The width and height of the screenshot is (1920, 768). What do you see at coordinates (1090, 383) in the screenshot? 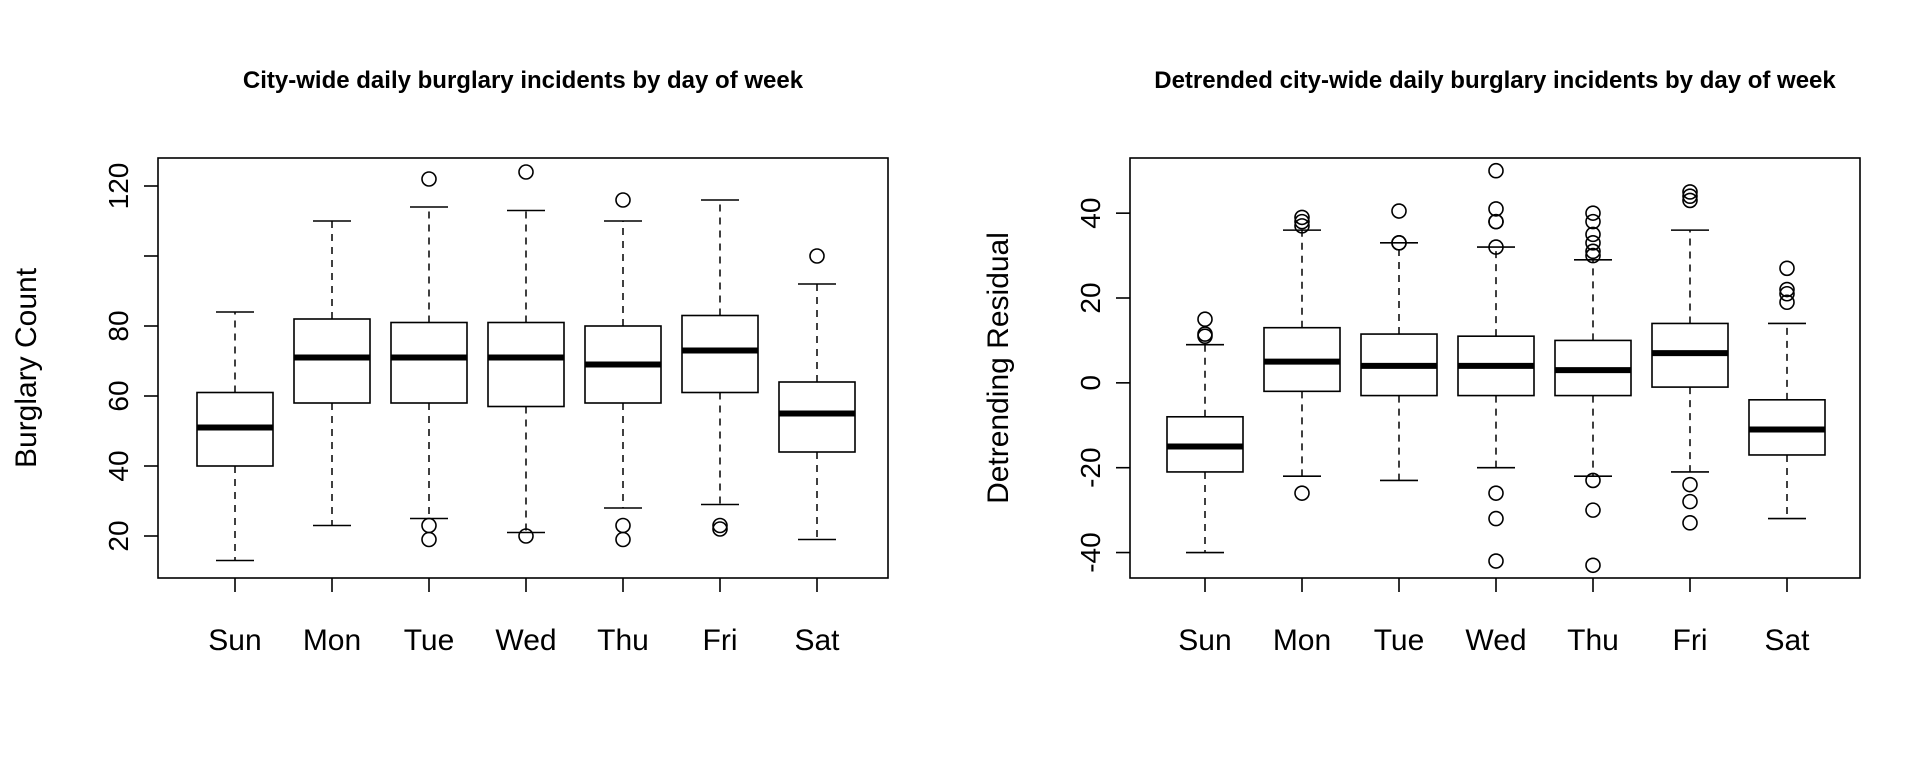
I see `y-tick-label: 0` at bounding box center [1090, 383].